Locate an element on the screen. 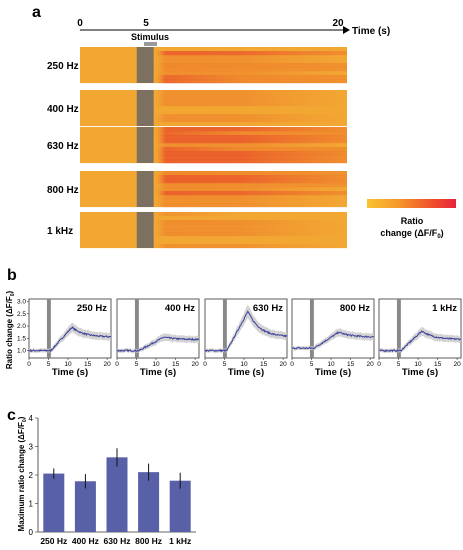 The height and width of the screenshot is (550, 463). trace-panel: 630 Hz 0 5 10 15 20 Time (s) is located at coordinates (245, 338).